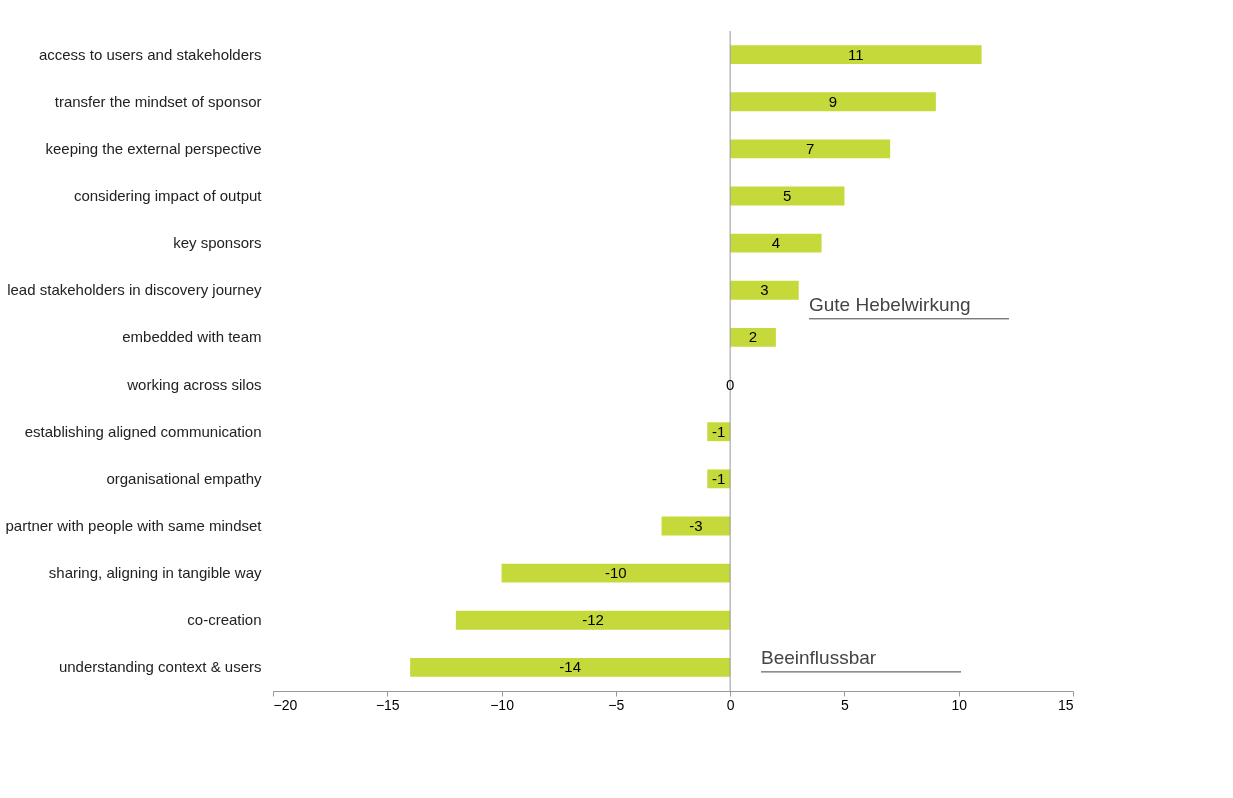 The width and height of the screenshot is (1233, 798). I want to click on y-tick-label: transfer the mindset of sponsor, so click(158, 101).